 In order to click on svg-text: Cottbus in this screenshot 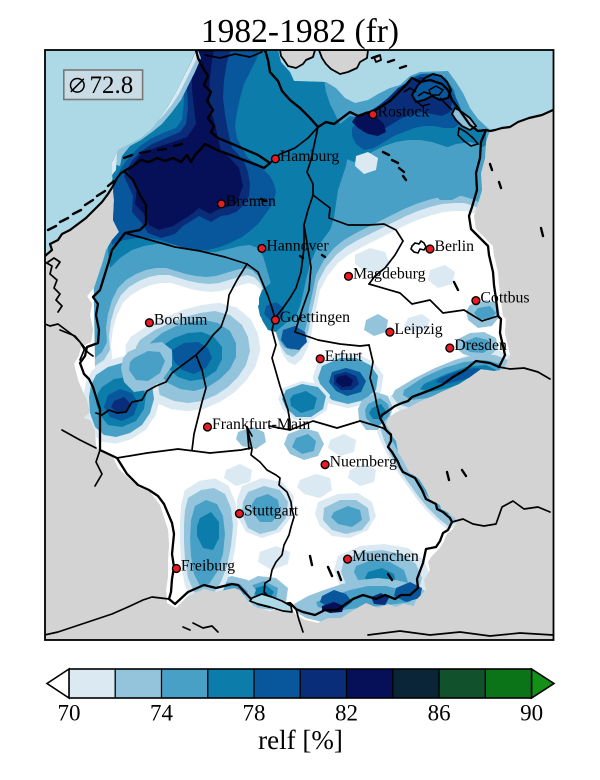, I will do `click(504, 298)`.